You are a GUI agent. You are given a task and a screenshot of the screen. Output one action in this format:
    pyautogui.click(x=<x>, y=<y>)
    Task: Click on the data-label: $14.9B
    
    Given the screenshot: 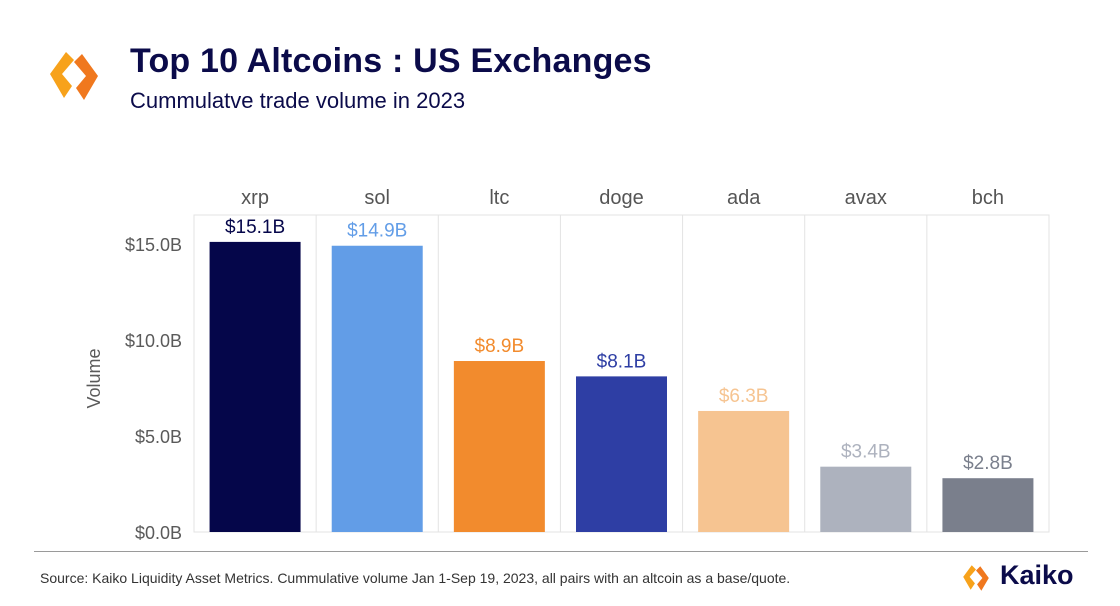 What is the action you would take?
    pyautogui.click(x=377, y=231)
    